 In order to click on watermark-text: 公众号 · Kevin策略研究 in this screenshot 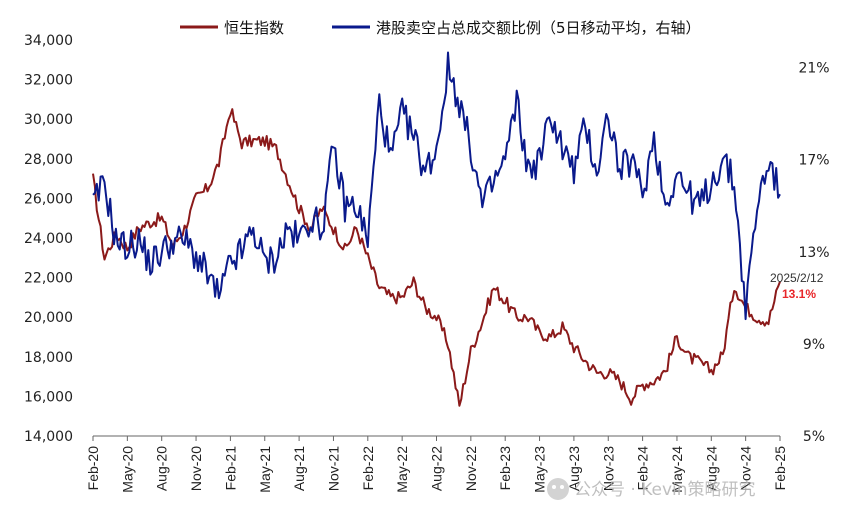, I will do `click(665, 490)`.